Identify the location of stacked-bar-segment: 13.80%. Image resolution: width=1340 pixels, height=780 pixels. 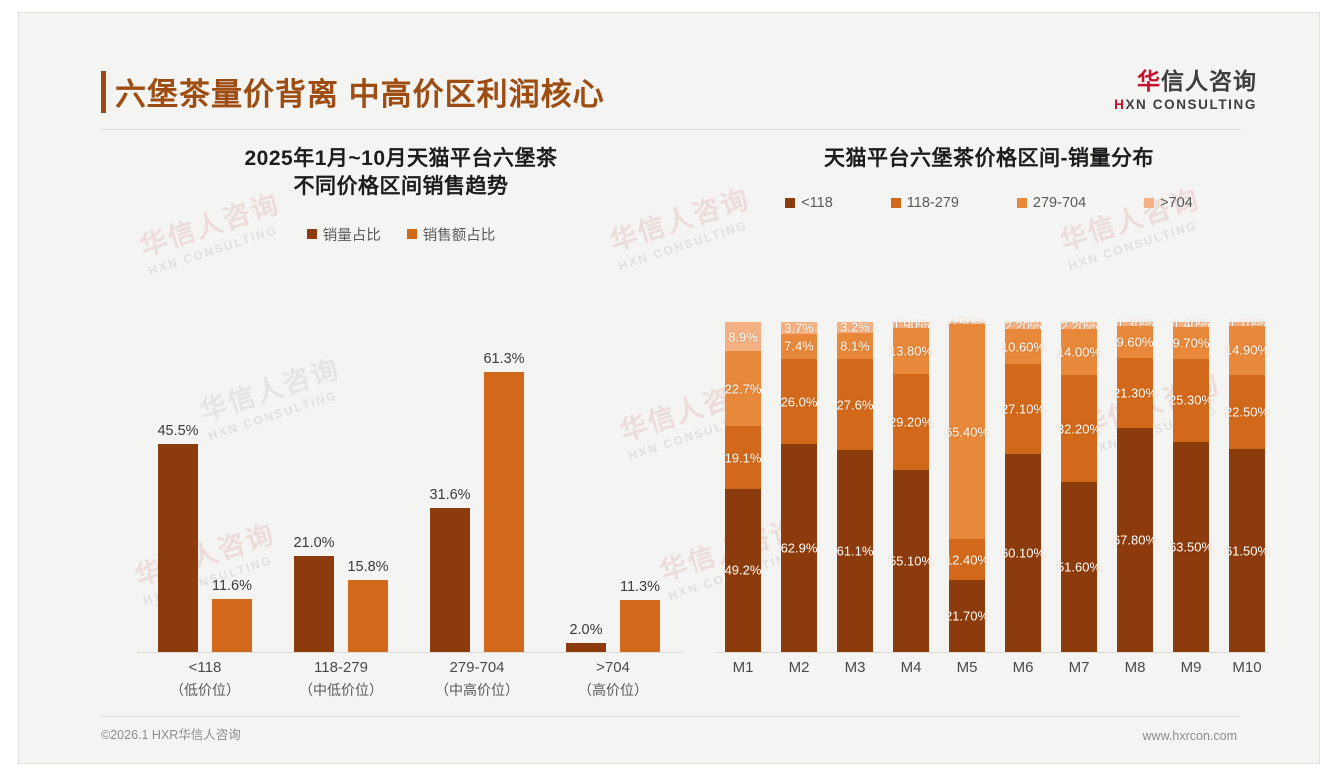
(911, 351).